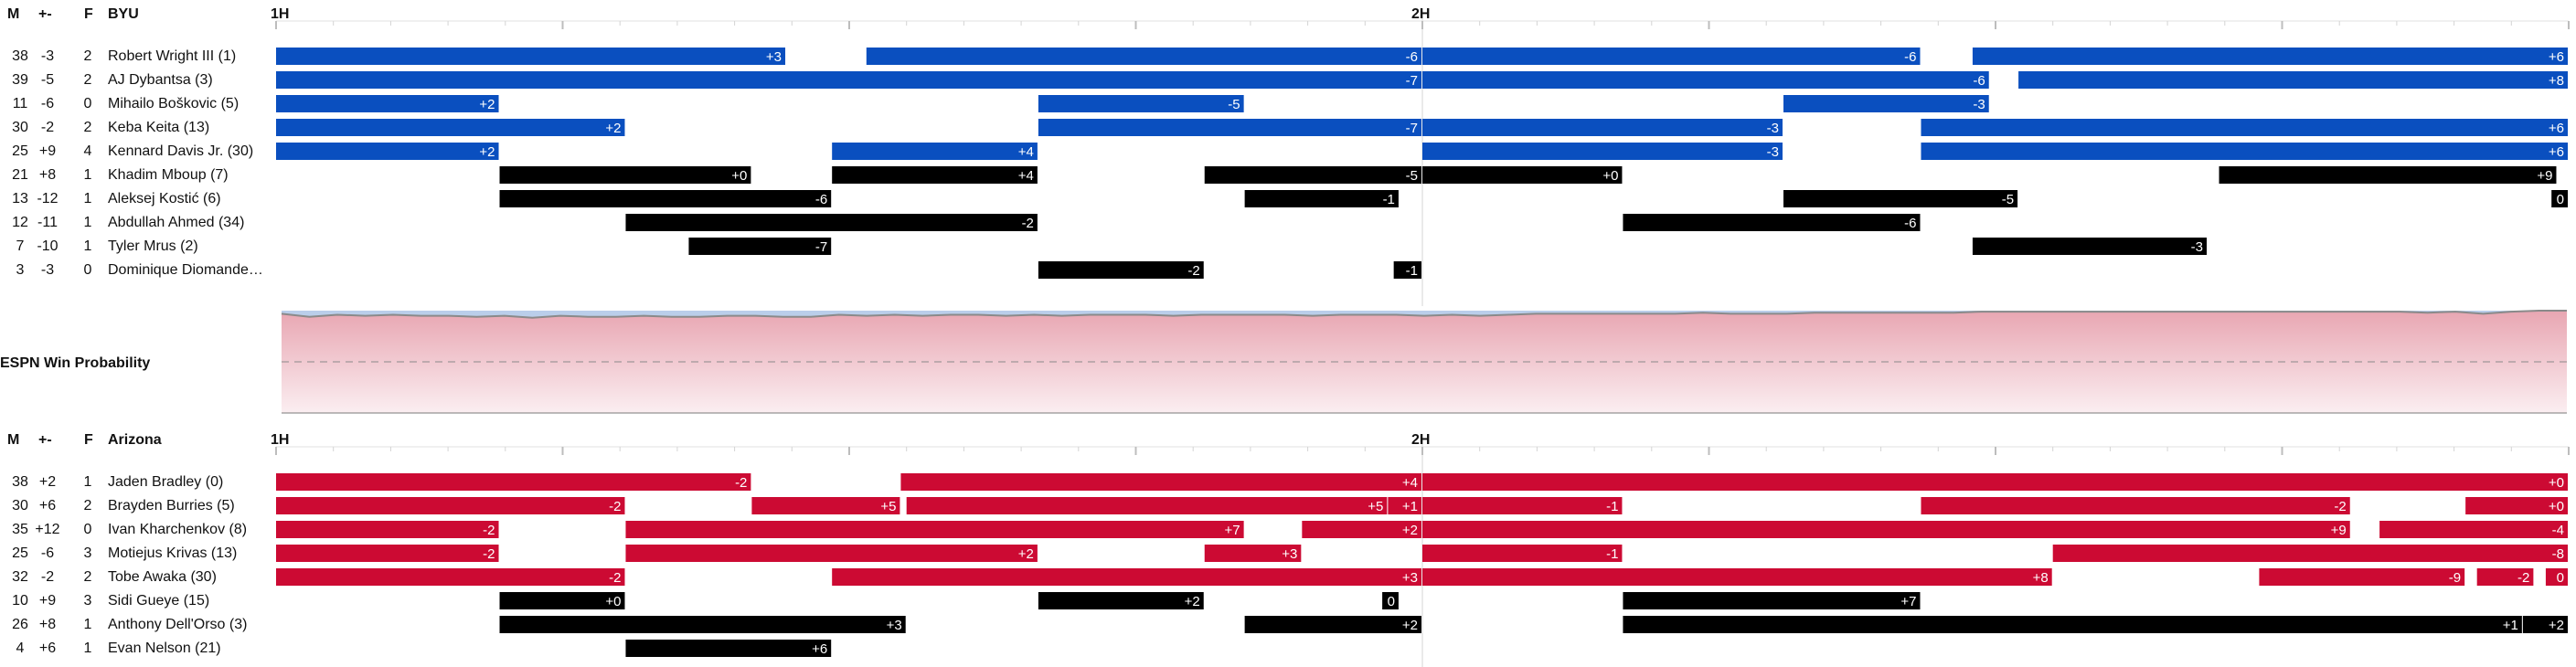  What do you see at coordinates (1908, 601) in the screenshot?
I see `stint-label: +7` at bounding box center [1908, 601].